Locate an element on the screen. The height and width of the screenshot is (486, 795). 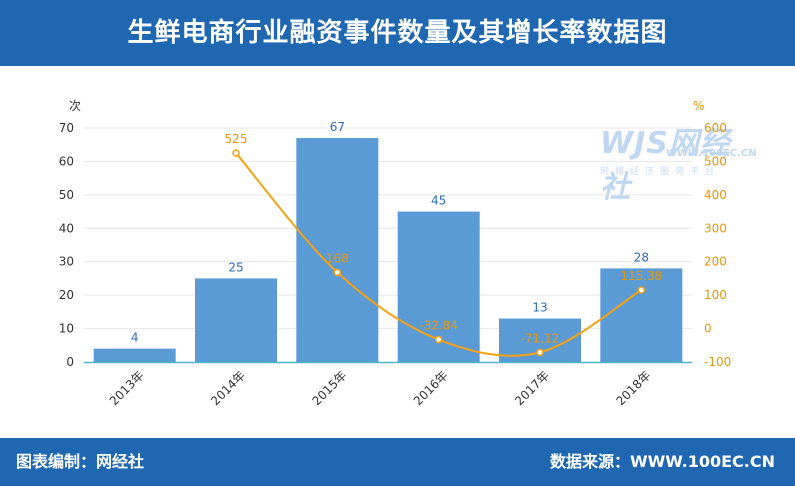
watermark-url: WWW.100EC.CN is located at coordinates (711, 153).